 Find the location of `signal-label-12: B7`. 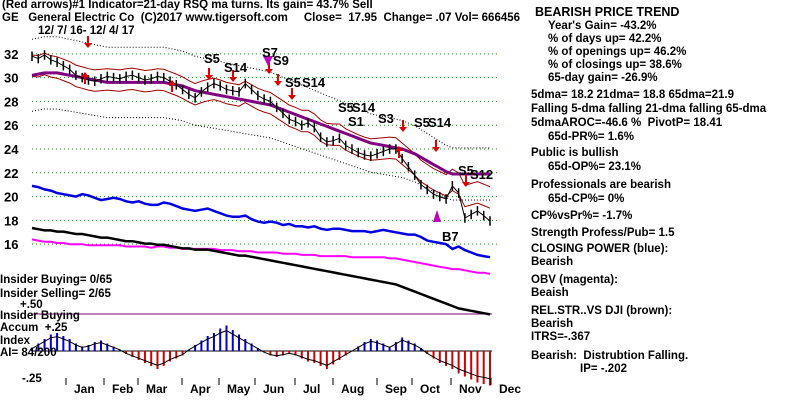

signal-label-12: B7 is located at coordinates (450, 236).